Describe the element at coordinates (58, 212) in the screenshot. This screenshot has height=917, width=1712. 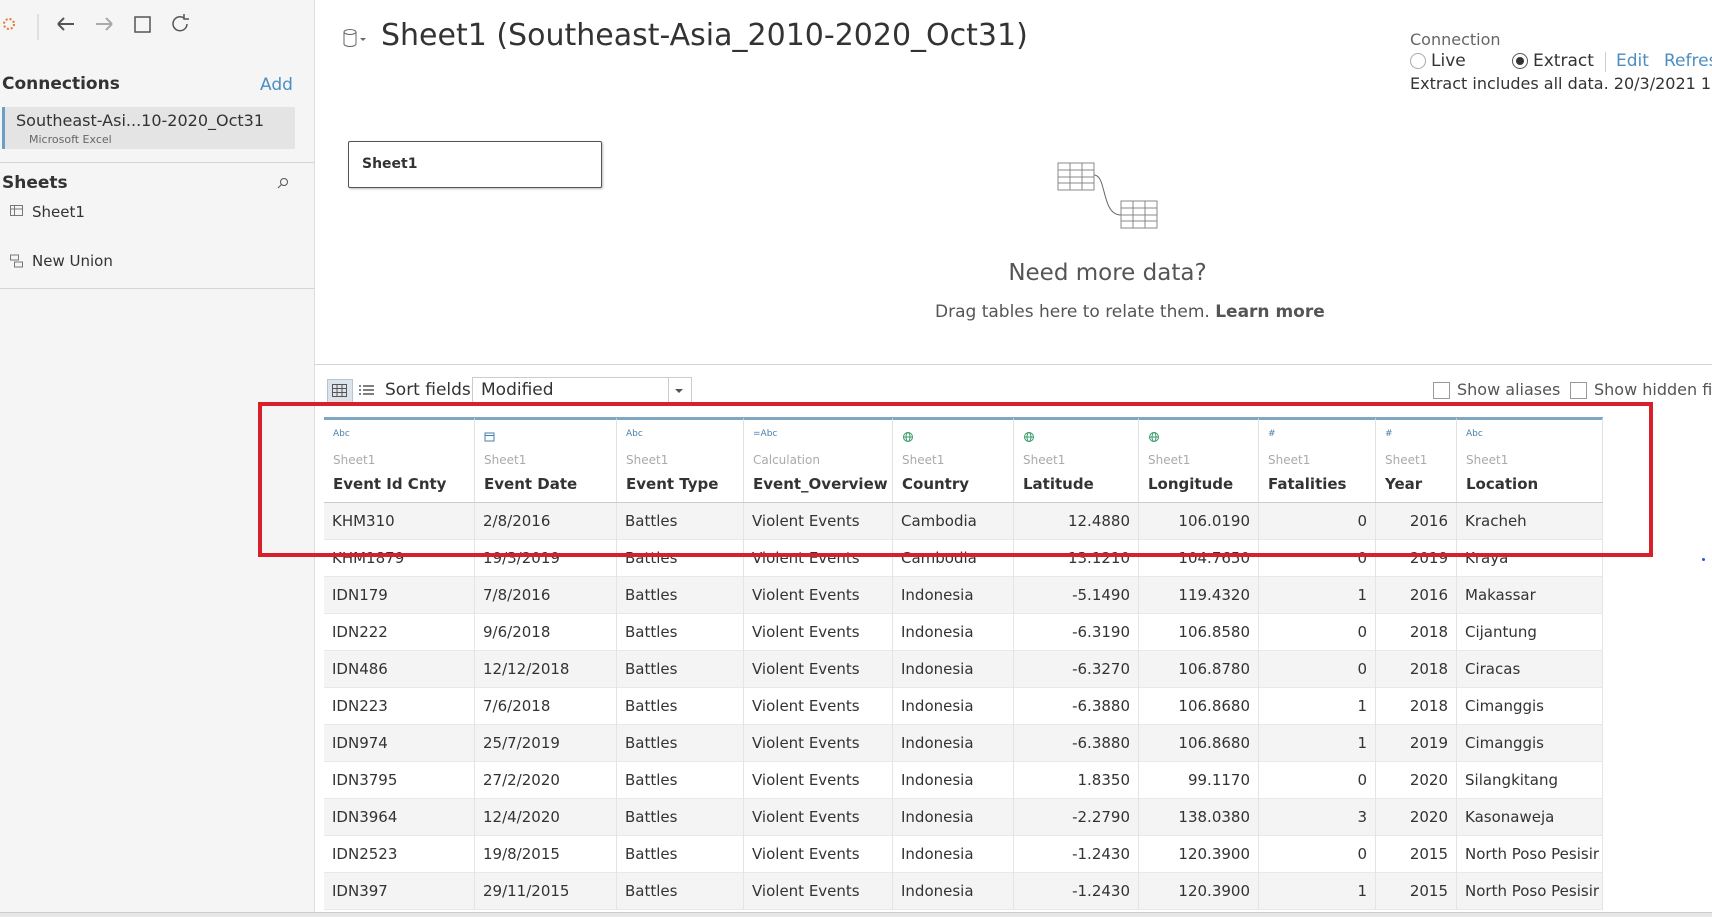
I see `sheet-item: Sheet1` at that location.